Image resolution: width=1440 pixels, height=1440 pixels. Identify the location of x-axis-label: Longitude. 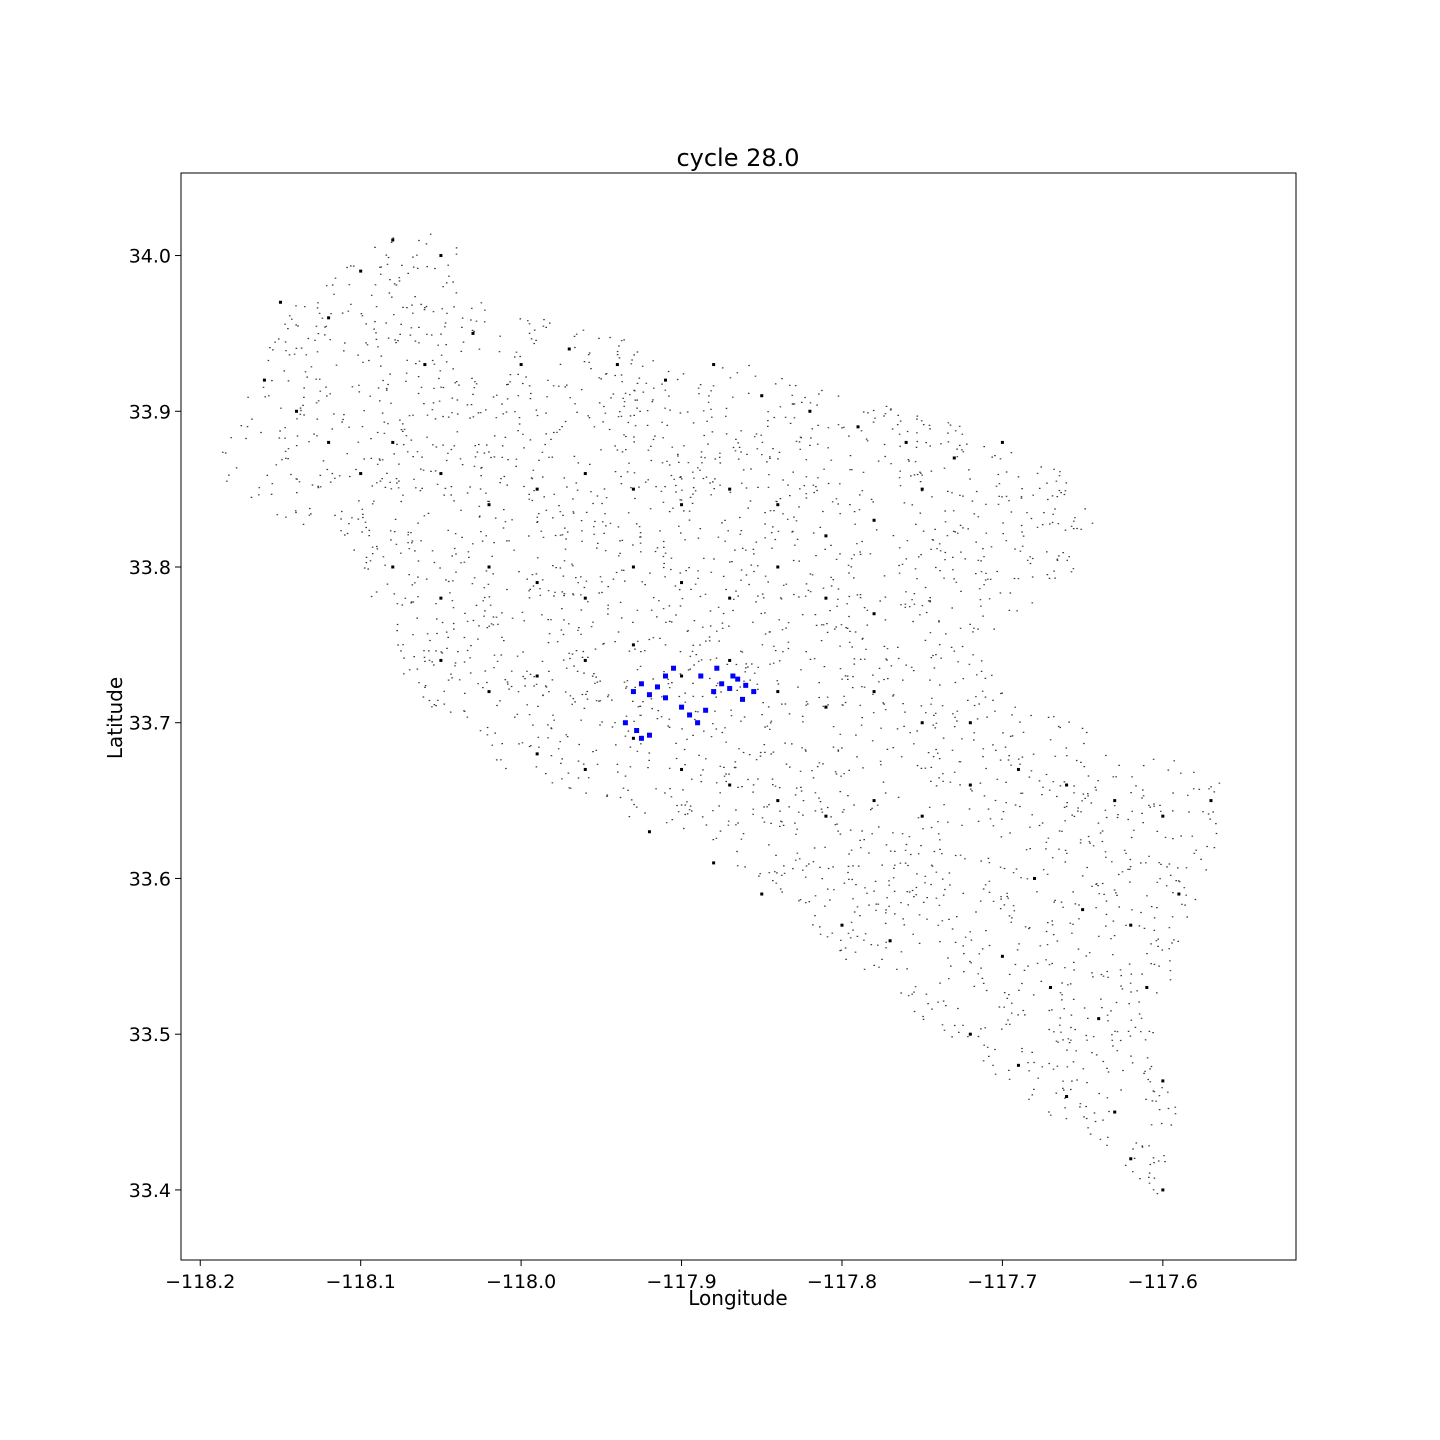
(737, 1298).